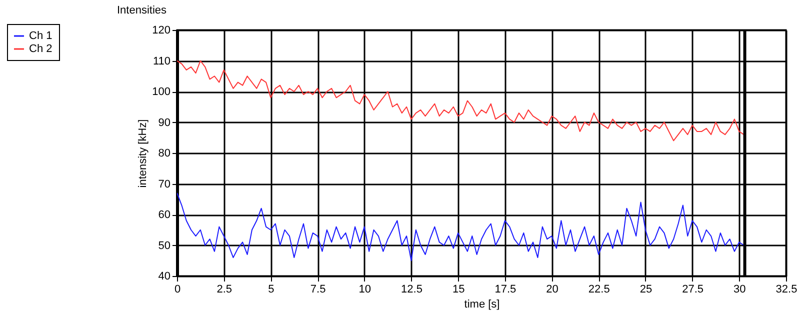  What do you see at coordinates (142, 10) in the screenshot?
I see `chart-title: Intensities` at bounding box center [142, 10].